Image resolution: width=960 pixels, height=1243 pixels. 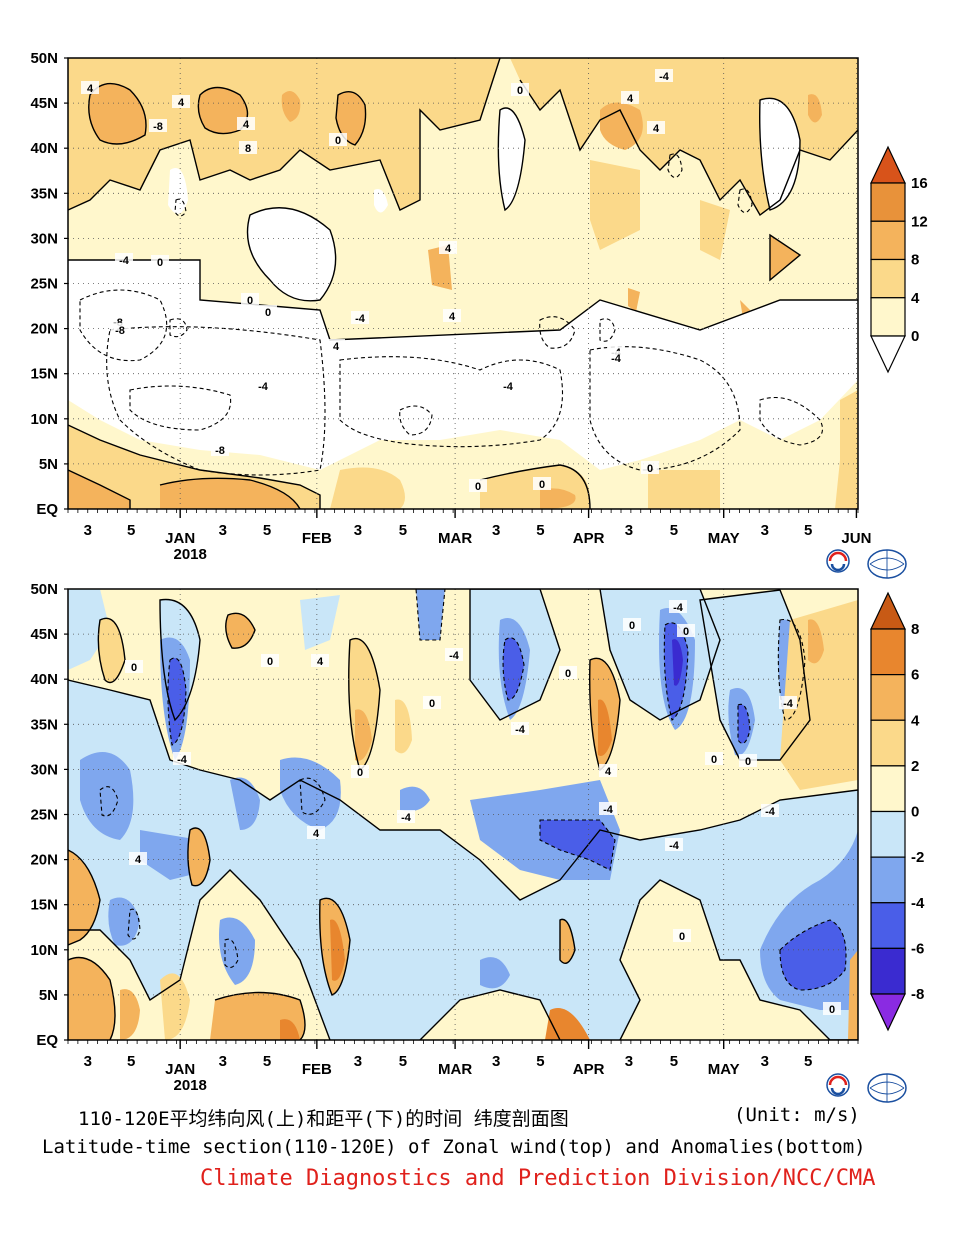 I want to click on bot-colorbar-label: -2, so click(x=917, y=857).